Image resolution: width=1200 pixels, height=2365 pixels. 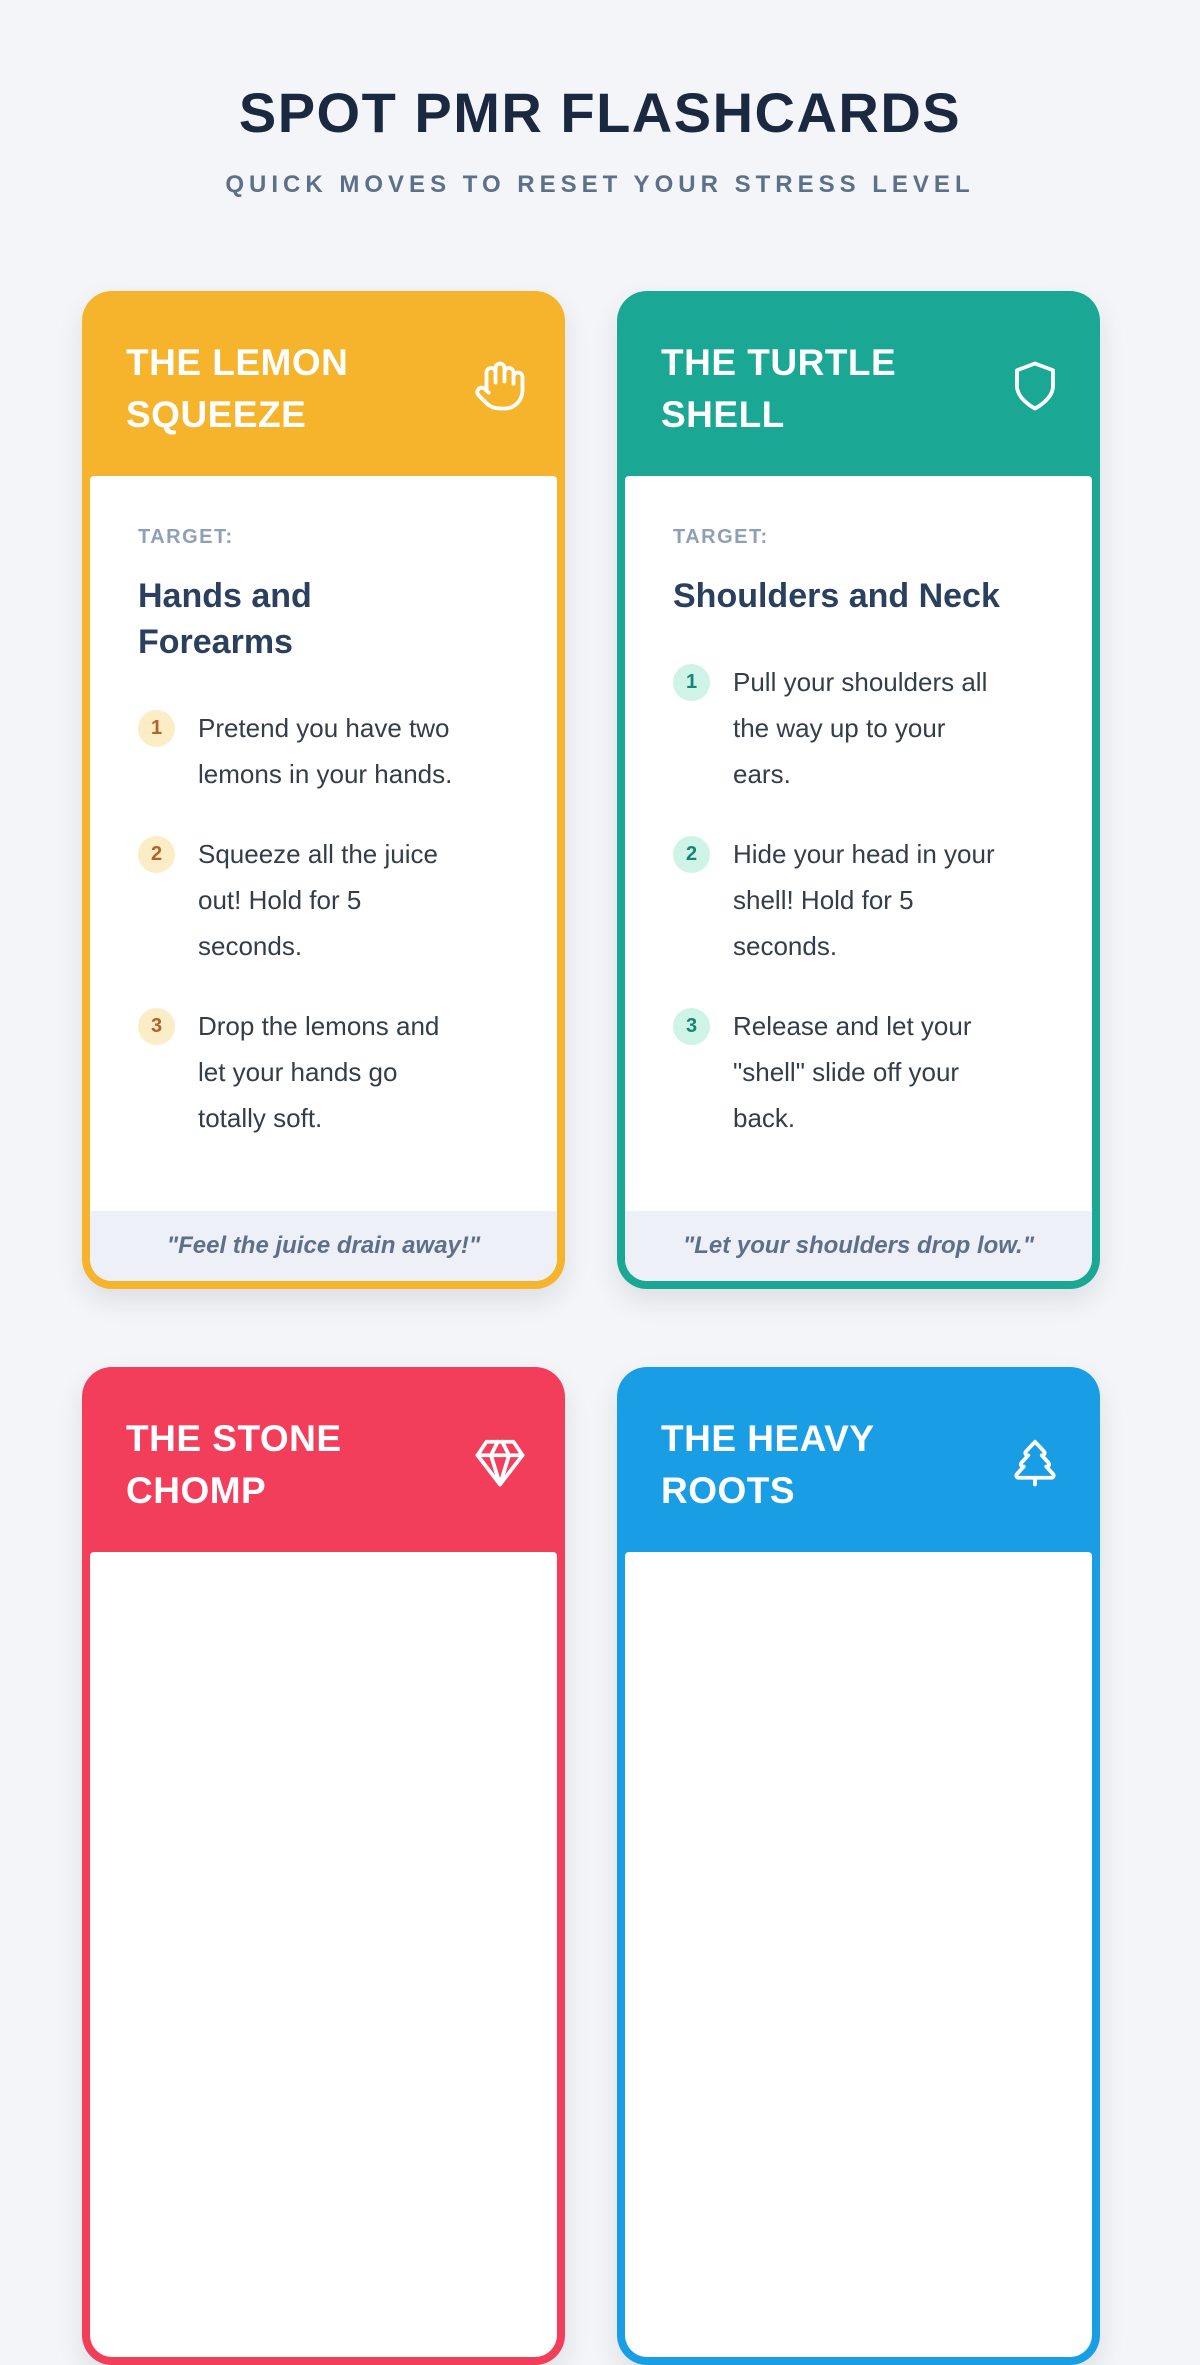 I want to click on card-header: THE STONE CHOMP, so click(x=323, y=1459).